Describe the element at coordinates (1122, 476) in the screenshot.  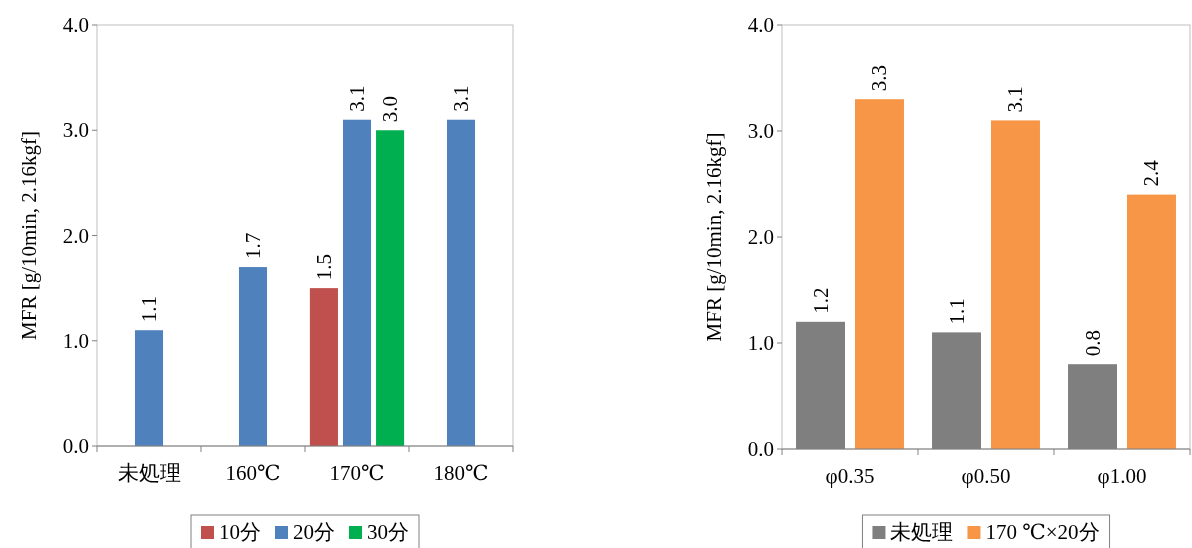
I see `x-tick-label: φ1.00` at that location.